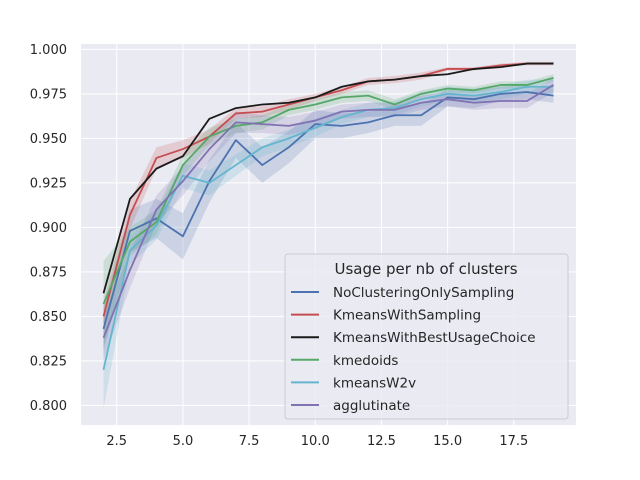 The height and width of the screenshot is (480, 640). I want to click on x-tick-label: 10.0, so click(315, 441).